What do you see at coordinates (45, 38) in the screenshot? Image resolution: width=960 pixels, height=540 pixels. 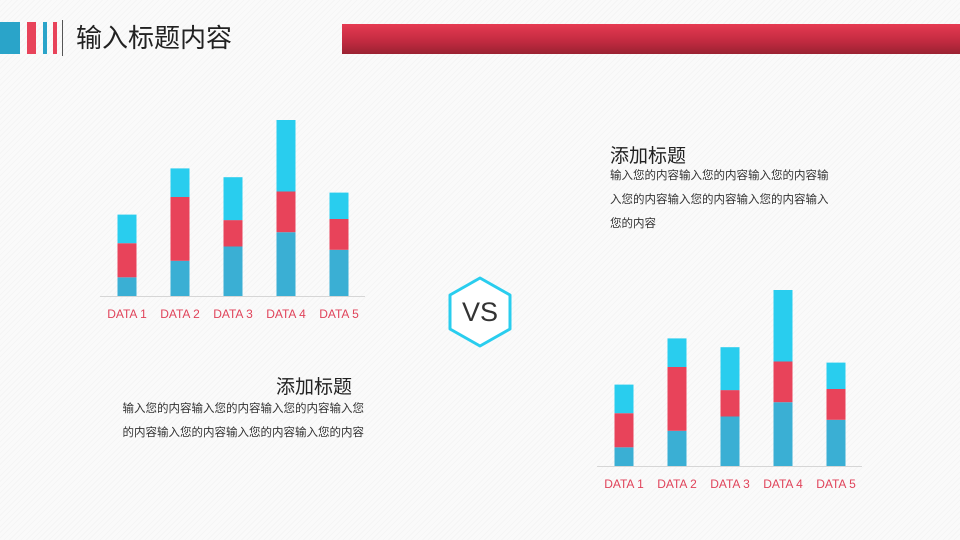 I see `header-decoration-blue-thin` at bounding box center [45, 38].